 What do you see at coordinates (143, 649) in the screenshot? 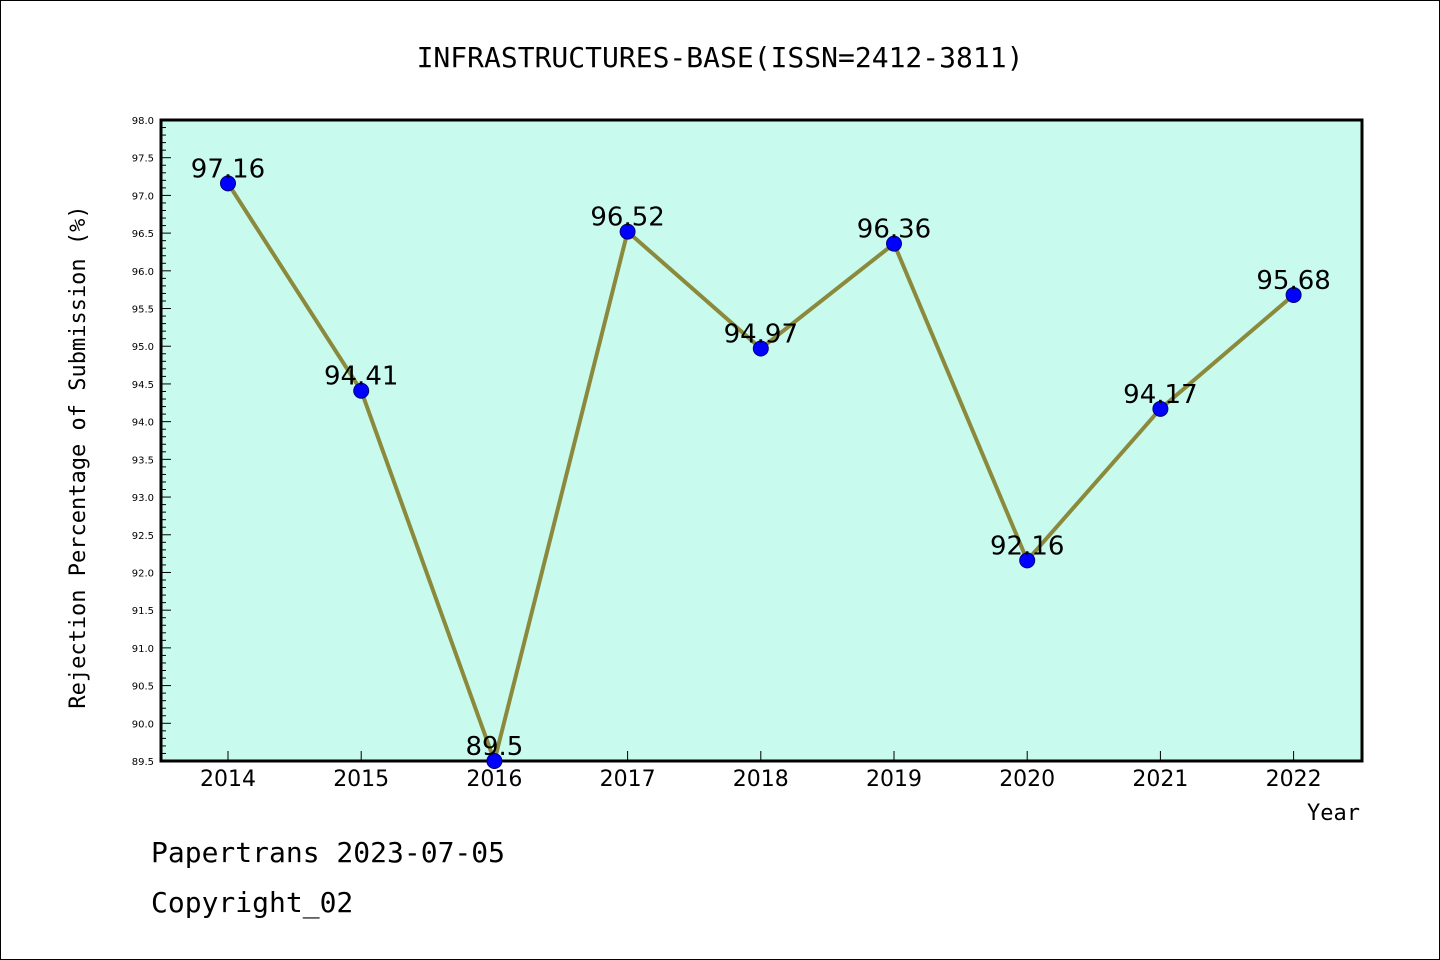
I see `y-tick-label: 91.0` at bounding box center [143, 649].